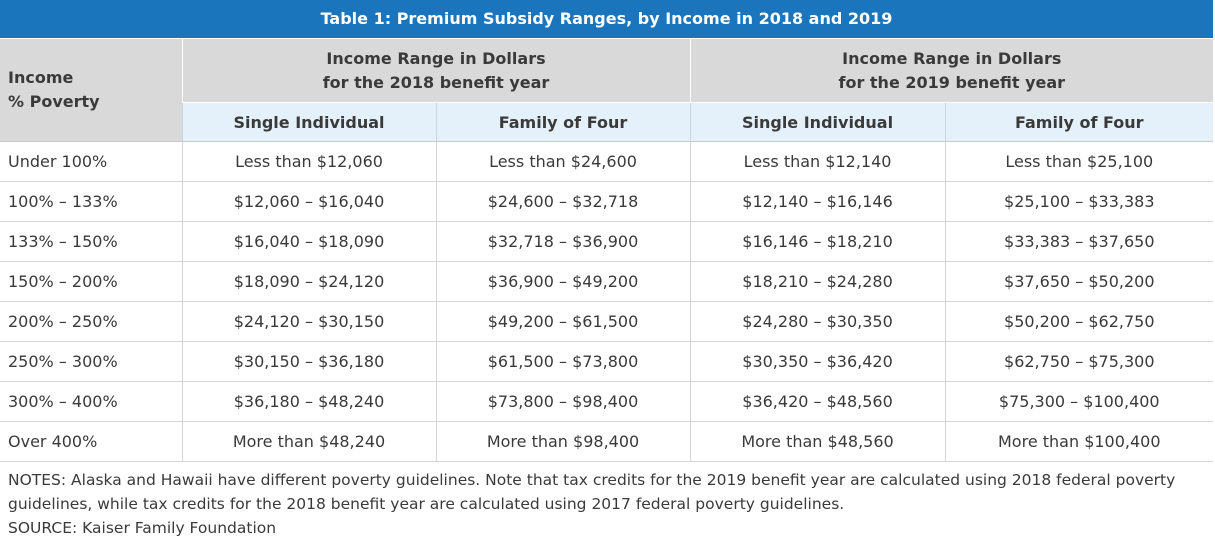  What do you see at coordinates (1079, 201) in the screenshot?
I see `family-2019-cell: $25,100 – $33,383` at bounding box center [1079, 201].